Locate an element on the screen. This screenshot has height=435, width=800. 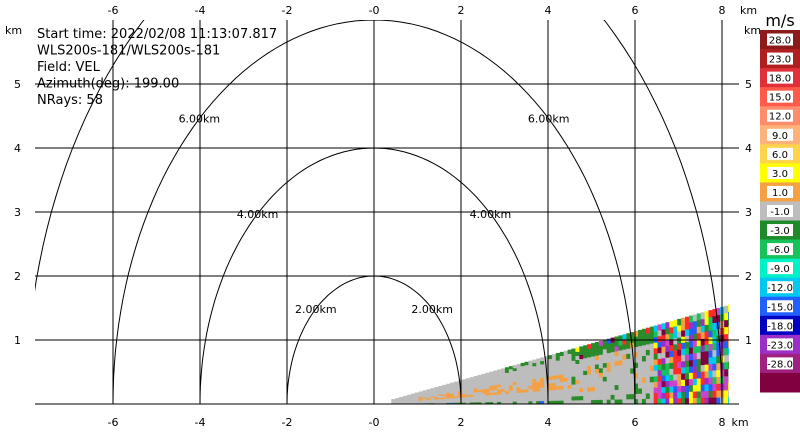
colorbar-label: -9.0 is located at coordinates (780, 269).